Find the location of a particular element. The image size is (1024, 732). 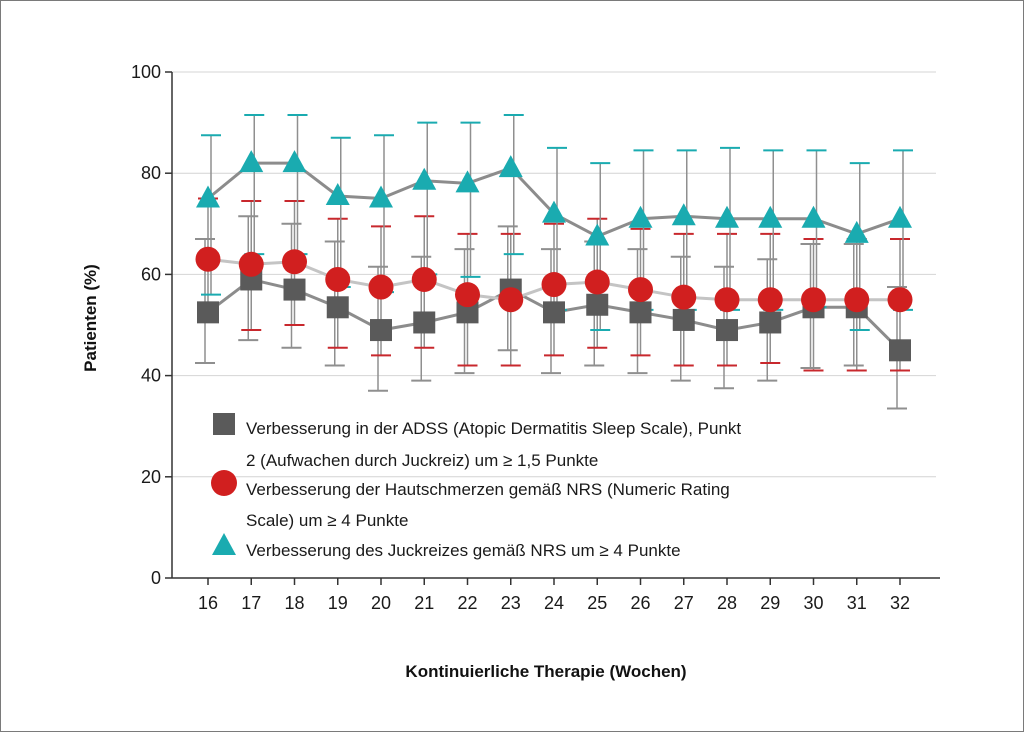

x-axis-ticks: 16 17 18 19 20 21 22 23 24 25 26 27 28 29 30 31 32 is located at coordinates (554, 595).